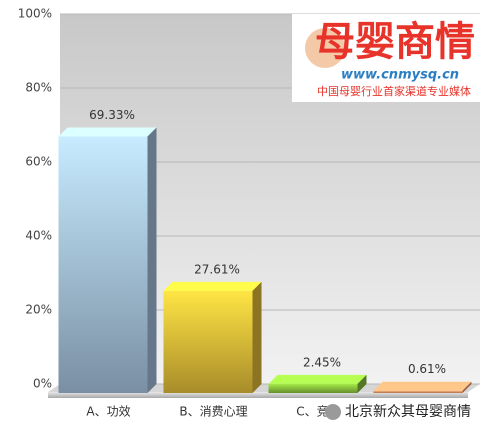  Describe the element at coordinates (408, 412) in the screenshot. I see `watermark: 北京新众其母婴商情` at that location.